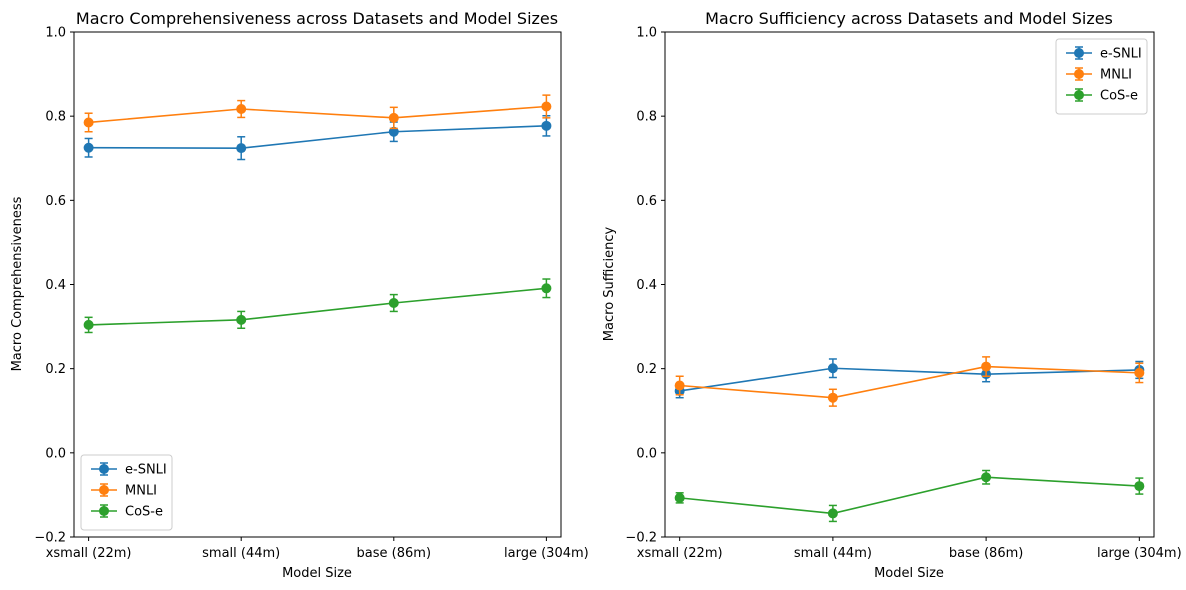 Image resolution: width=1186 pixels, height=590 pixels. I want to click on y-axis-label: Macro Sufficiency, so click(609, 284).